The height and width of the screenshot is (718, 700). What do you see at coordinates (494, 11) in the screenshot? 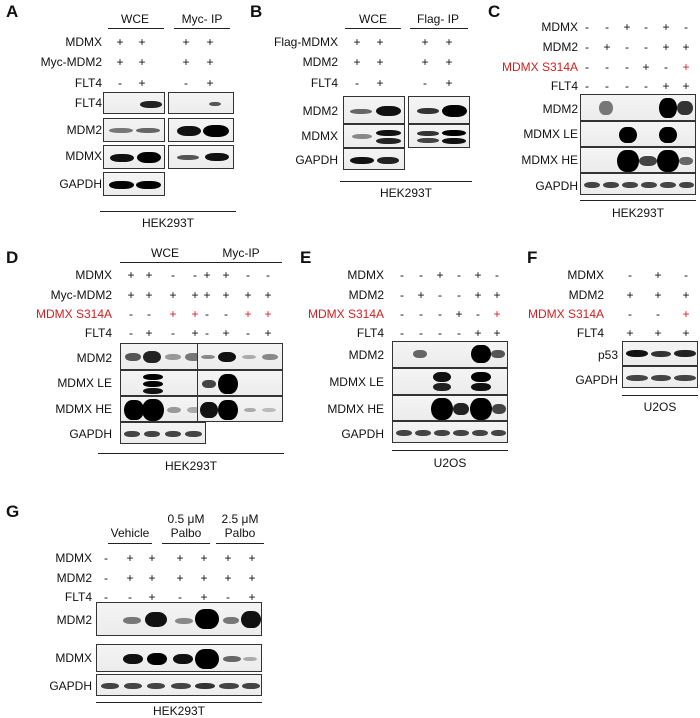
I see `panel-c-label: C` at bounding box center [494, 11].